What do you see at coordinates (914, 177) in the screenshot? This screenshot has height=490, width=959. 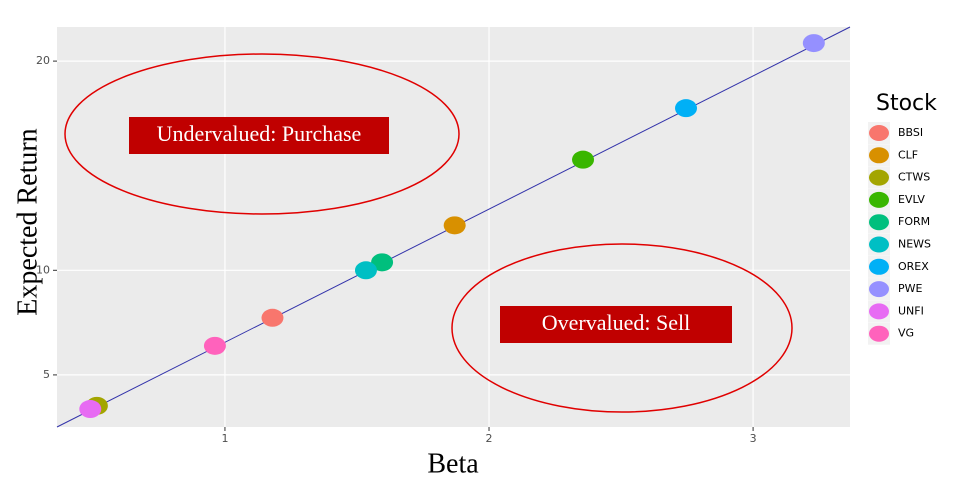 I see `legend-label: CTWS` at bounding box center [914, 177].